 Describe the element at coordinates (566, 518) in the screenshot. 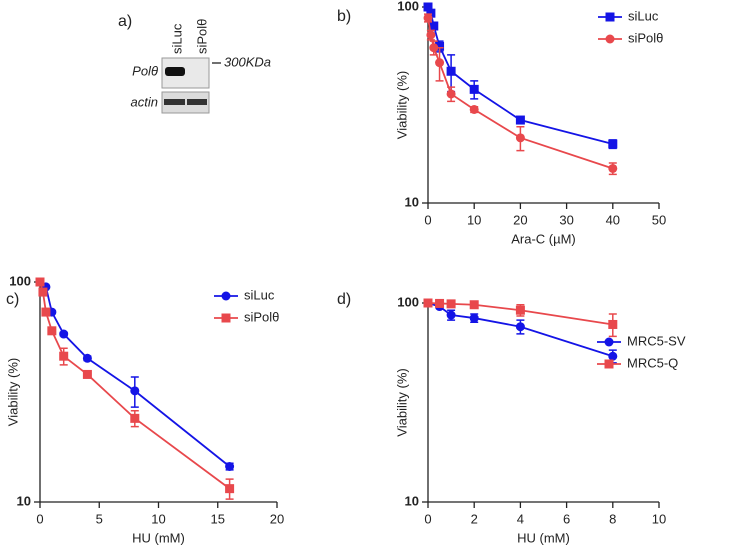

I see `x-tick-label: 6` at that location.